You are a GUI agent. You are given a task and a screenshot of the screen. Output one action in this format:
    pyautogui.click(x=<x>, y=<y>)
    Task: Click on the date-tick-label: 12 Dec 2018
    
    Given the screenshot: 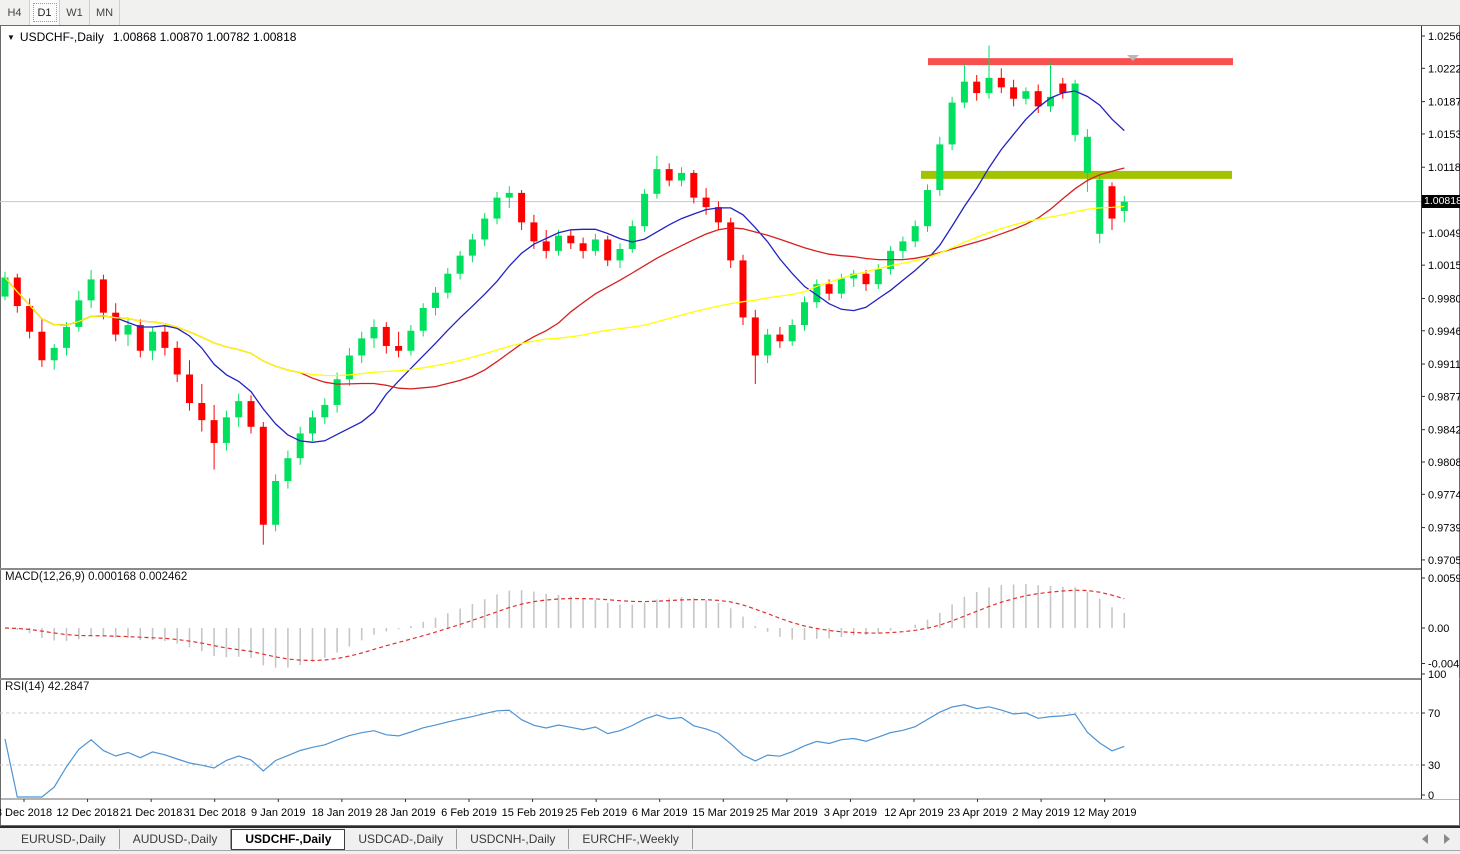 What is the action you would take?
    pyautogui.click(x=87, y=813)
    